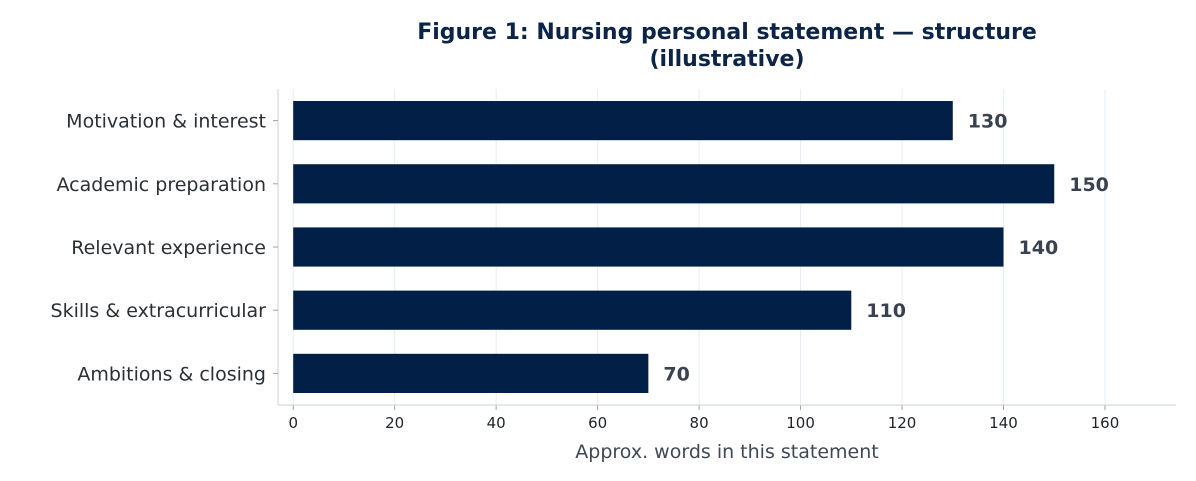 This screenshot has width=1196, height=481. What do you see at coordinates (726, 59) in the screenshot?
I see `chart-title-line-2: (illustrative)` at bounding box center [726, 59].